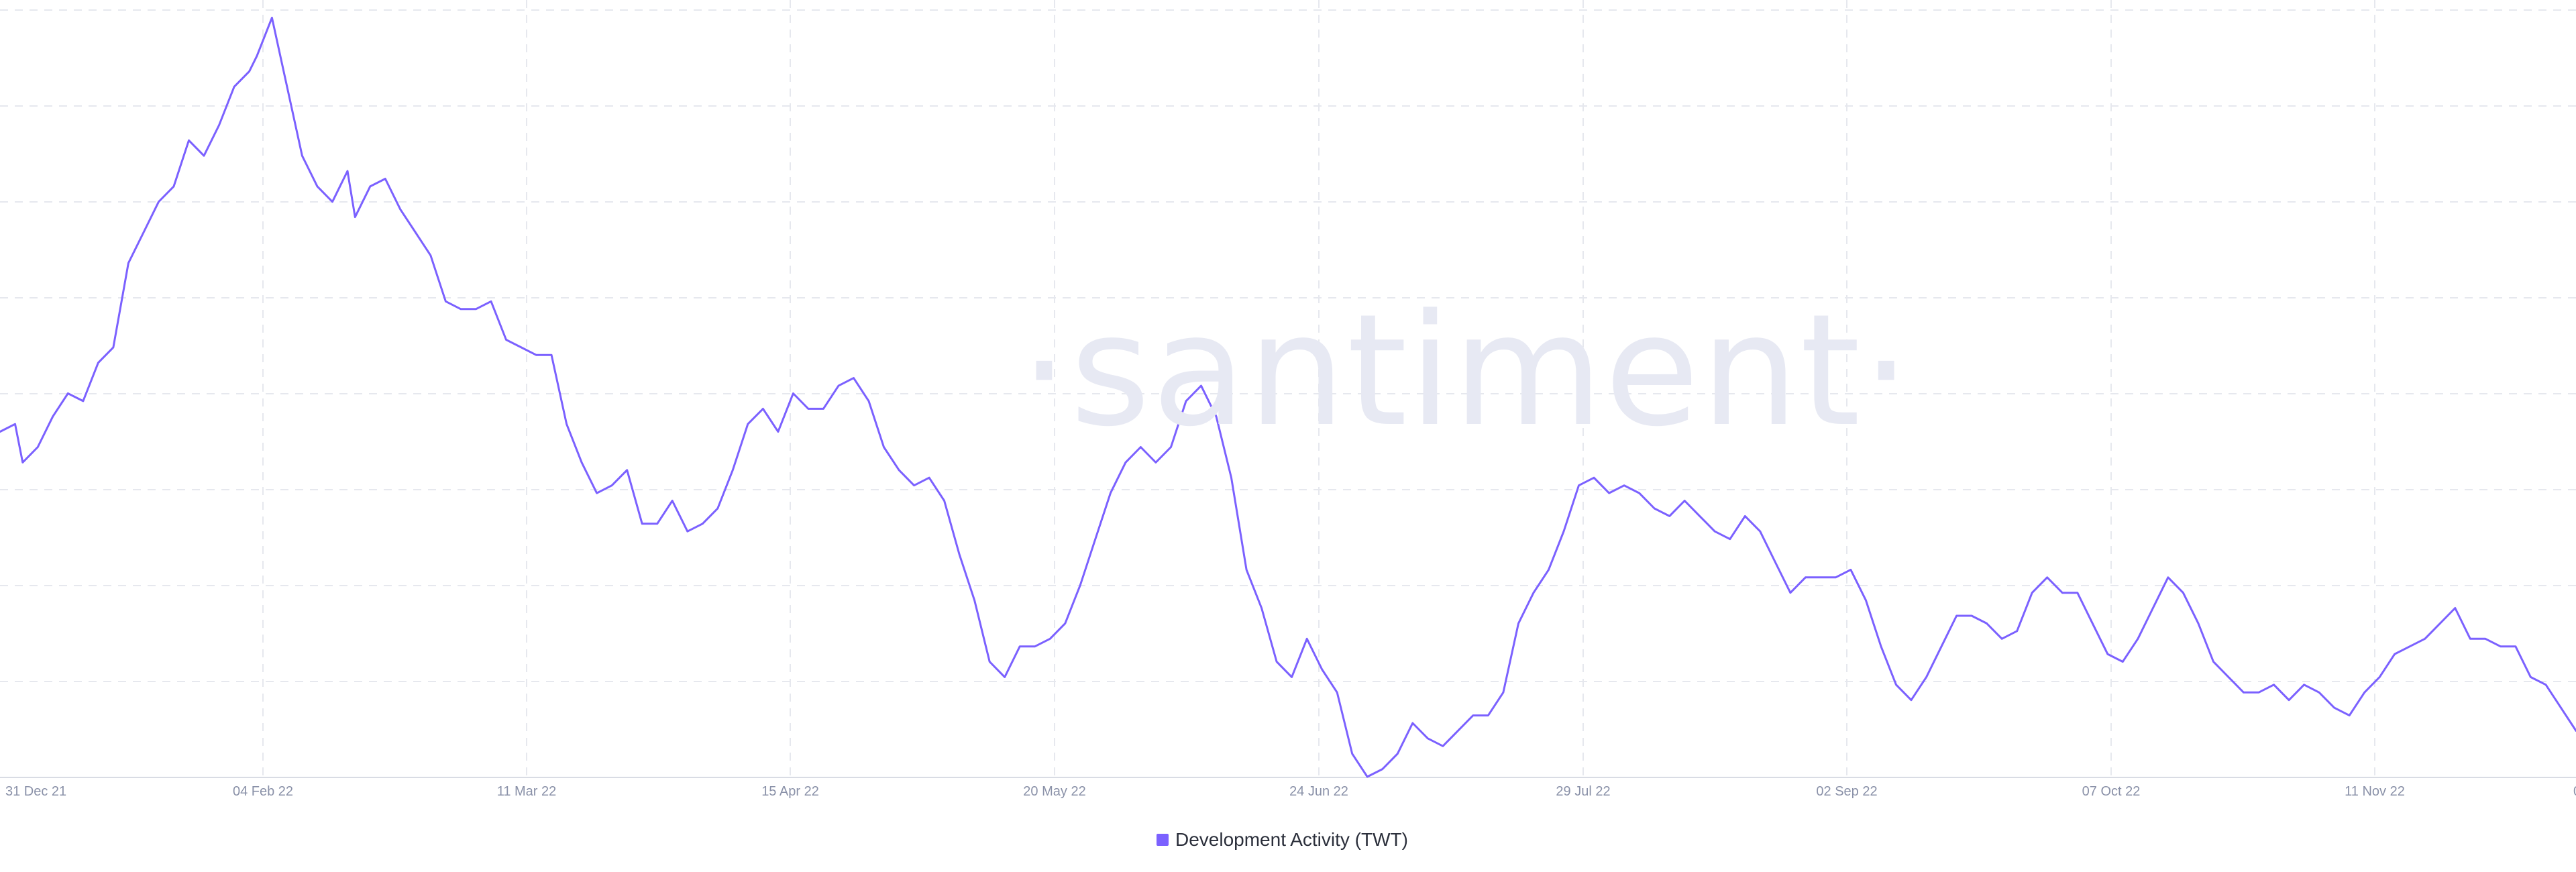  What do you see at coordinates (1054, 791) in the screenshot?
I see `x-tick-label: 20 May 22` at bounding box center [1054, 791].